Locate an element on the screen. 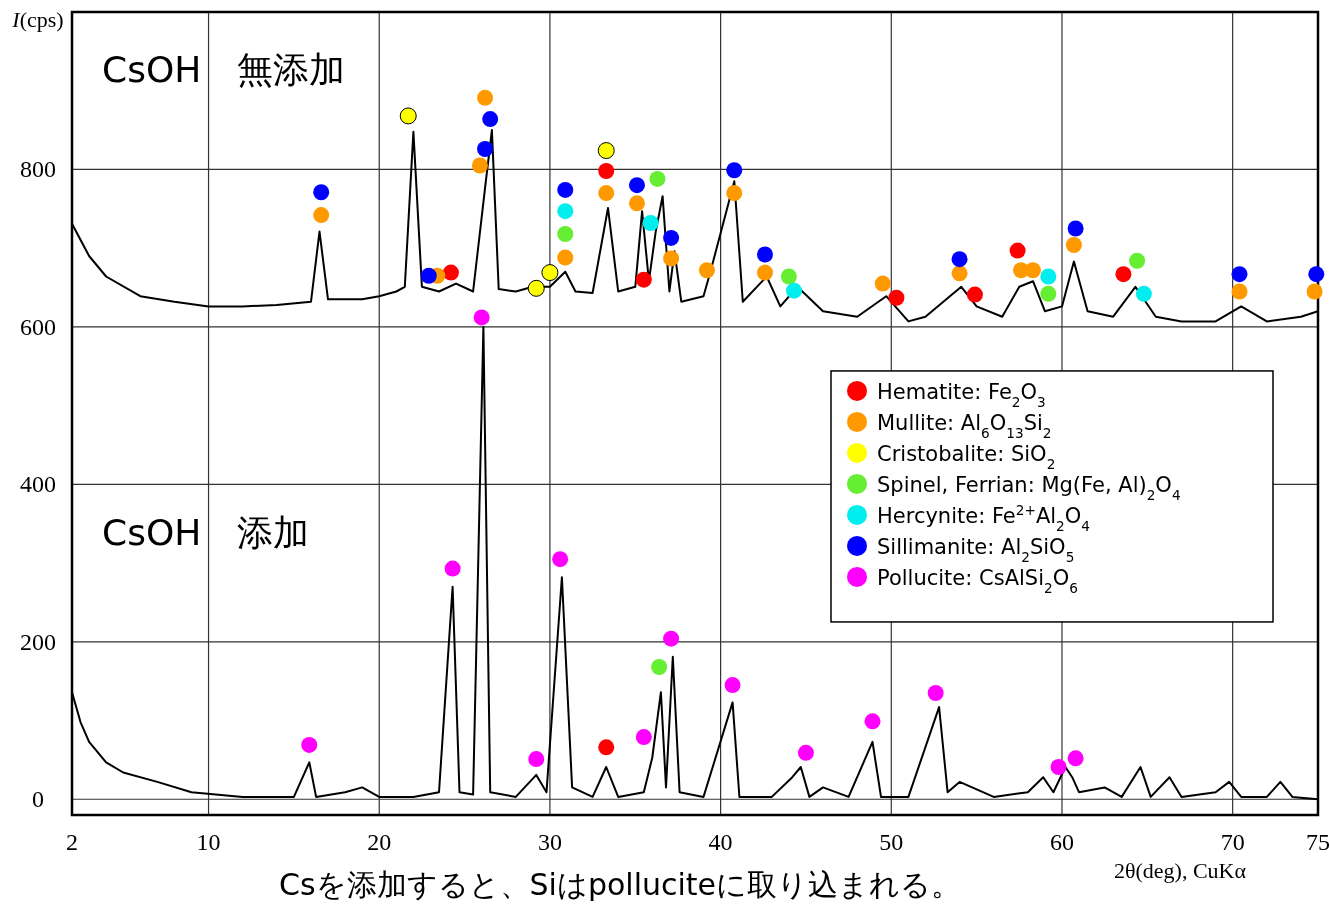 The height and width of the screenshot is (908, 1330). y-tick-label: 0 is located at coordinates (38, 799).